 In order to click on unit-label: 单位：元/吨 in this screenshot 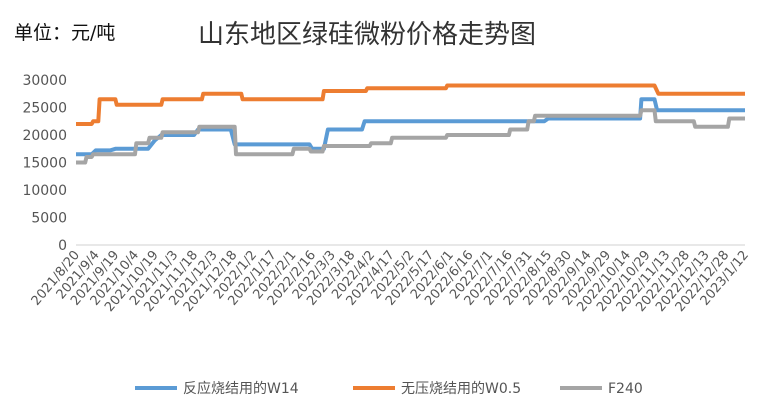, I will do `click(65, 33)`.